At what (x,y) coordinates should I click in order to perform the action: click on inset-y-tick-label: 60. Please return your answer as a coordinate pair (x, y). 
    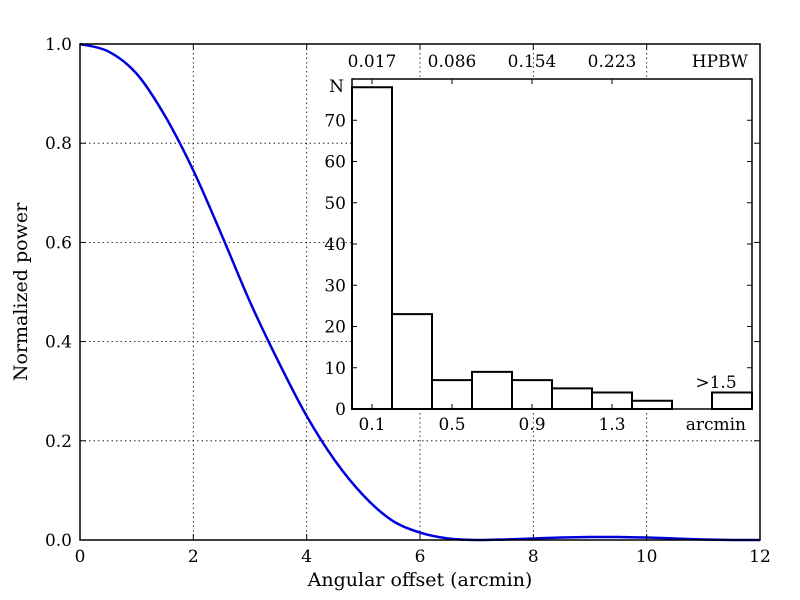
    Looking at the image, I should click on (335, 163).